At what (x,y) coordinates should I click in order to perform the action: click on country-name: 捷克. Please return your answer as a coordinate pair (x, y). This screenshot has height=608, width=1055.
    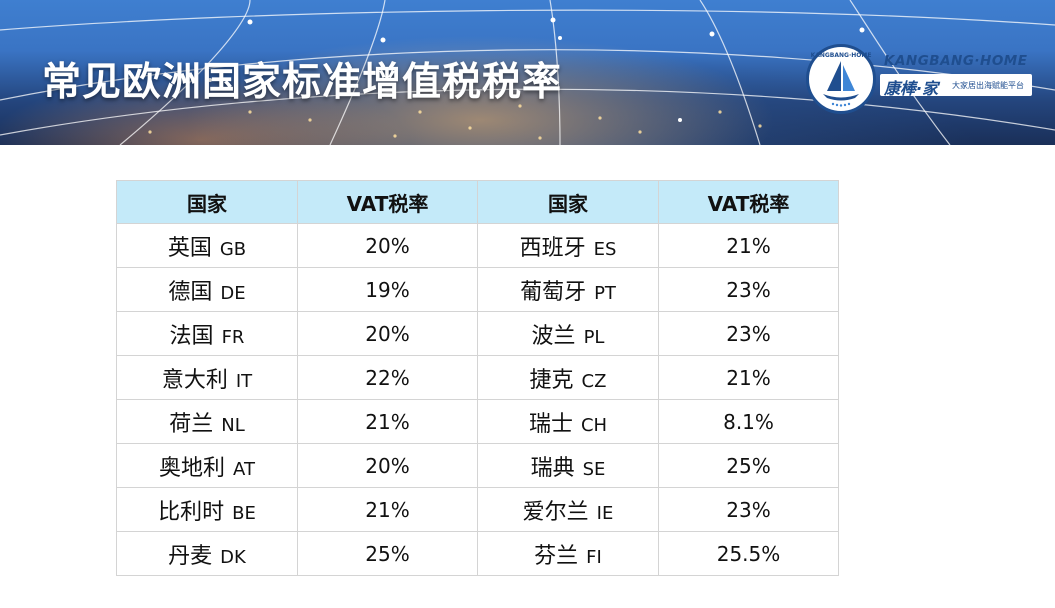
    Looking at the image, I should click on (551, 380).